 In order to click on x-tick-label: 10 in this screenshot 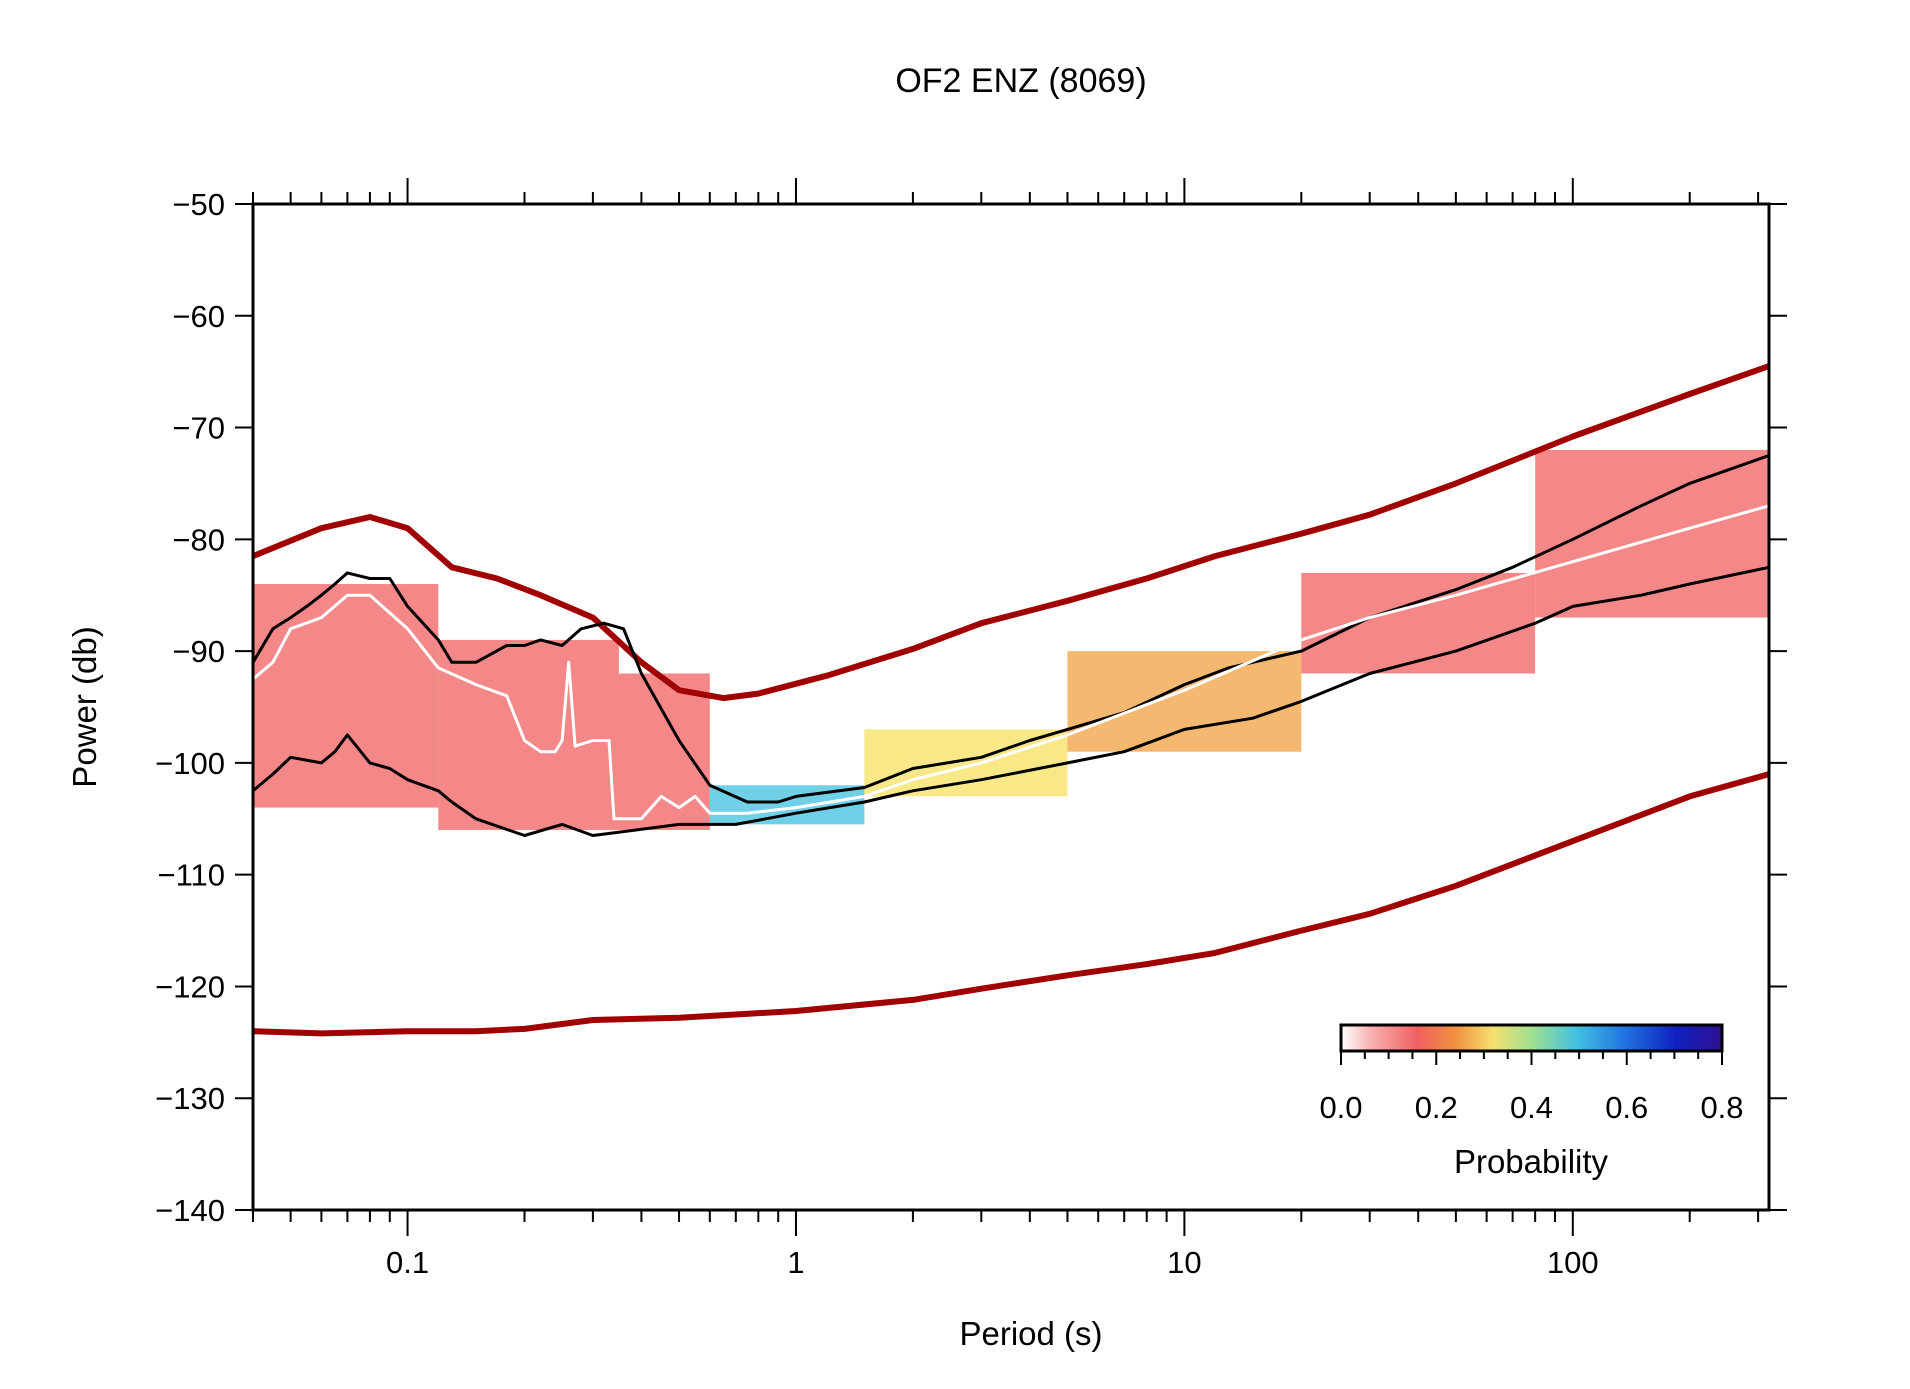, I will do `click(1184, 1262)`.